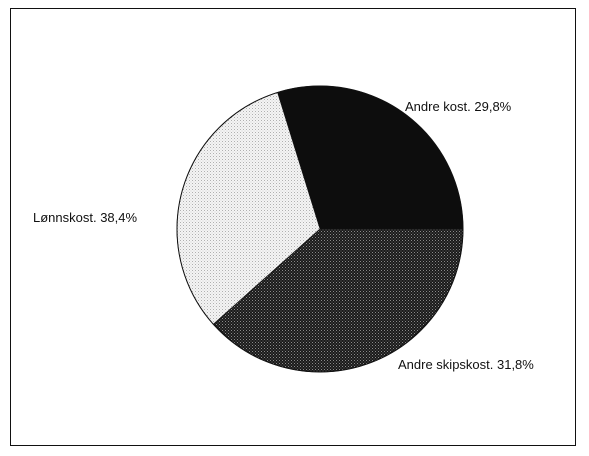 The height and width of the screenshot is (456, 589). I want to click on slice-label-0: Andre kost. 29,8%, so click(458, 106).